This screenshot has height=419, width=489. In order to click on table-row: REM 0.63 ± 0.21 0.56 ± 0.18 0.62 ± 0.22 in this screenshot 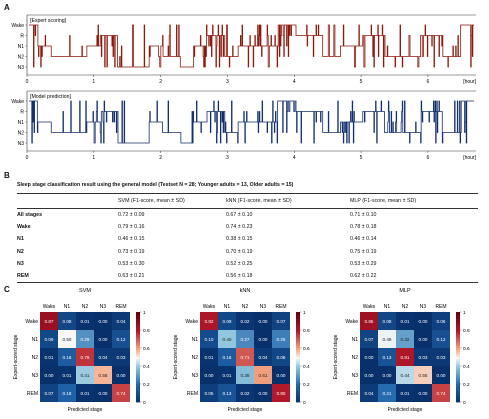, I will do `click(247, 276)`.